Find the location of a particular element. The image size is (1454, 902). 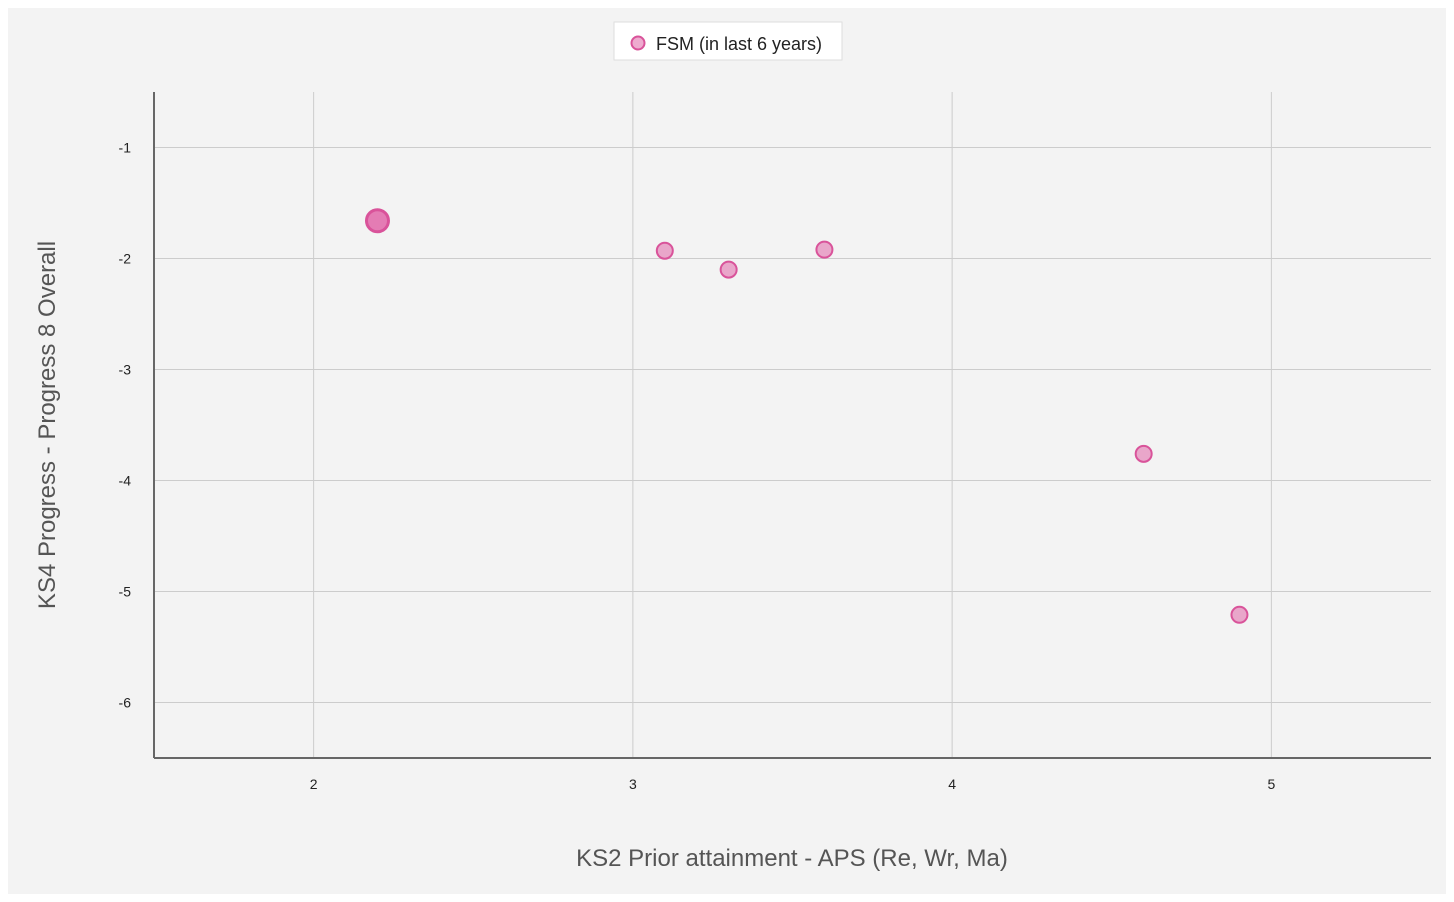

legend-box is located at coordinates (728, 41).